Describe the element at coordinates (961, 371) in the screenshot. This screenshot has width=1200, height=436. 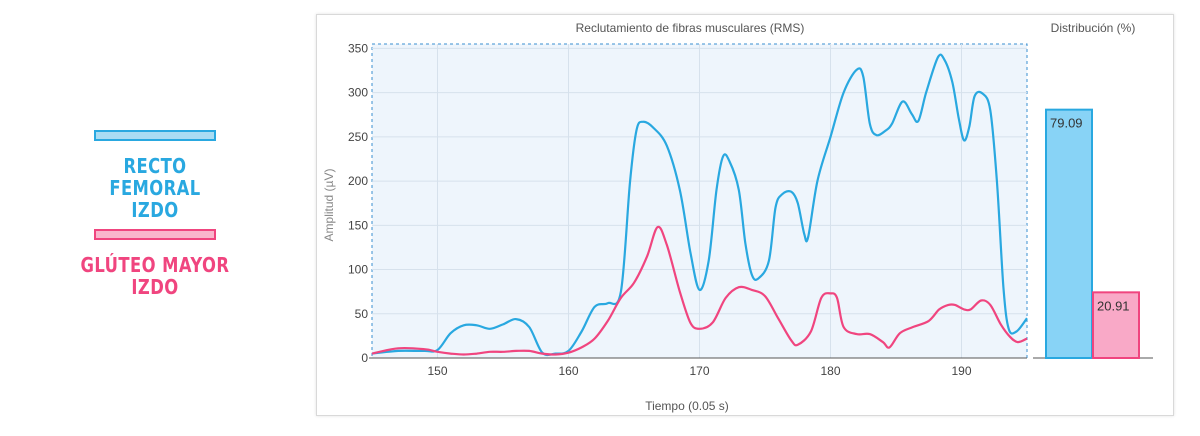
I see `x-tick-label: 190` at that location.